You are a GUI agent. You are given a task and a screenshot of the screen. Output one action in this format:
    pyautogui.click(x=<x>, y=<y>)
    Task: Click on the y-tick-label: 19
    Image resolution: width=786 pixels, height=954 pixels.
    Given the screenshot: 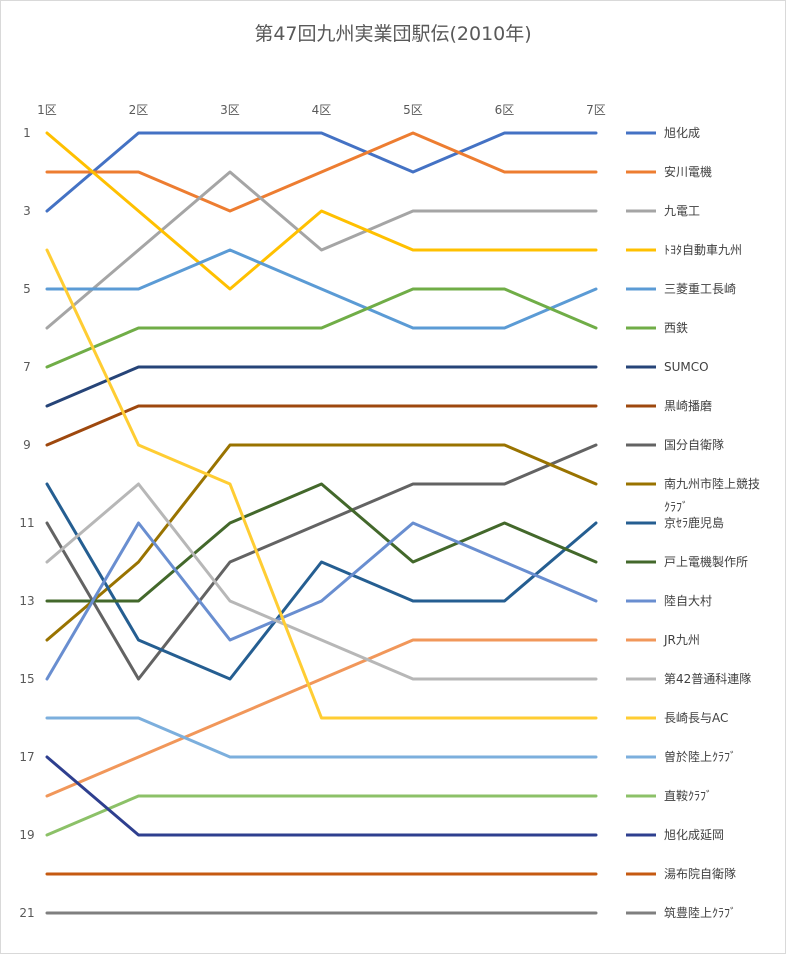 What is the action you would take?
    pyautogui.click(x=26, y=835)
    